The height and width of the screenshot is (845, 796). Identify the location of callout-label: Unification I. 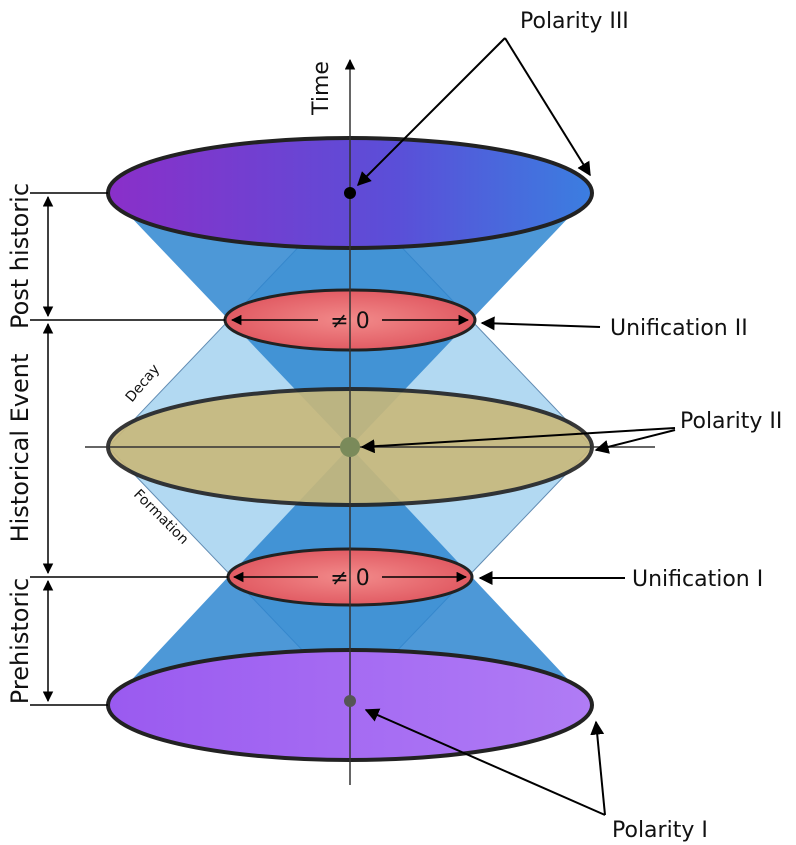
(697, 579).